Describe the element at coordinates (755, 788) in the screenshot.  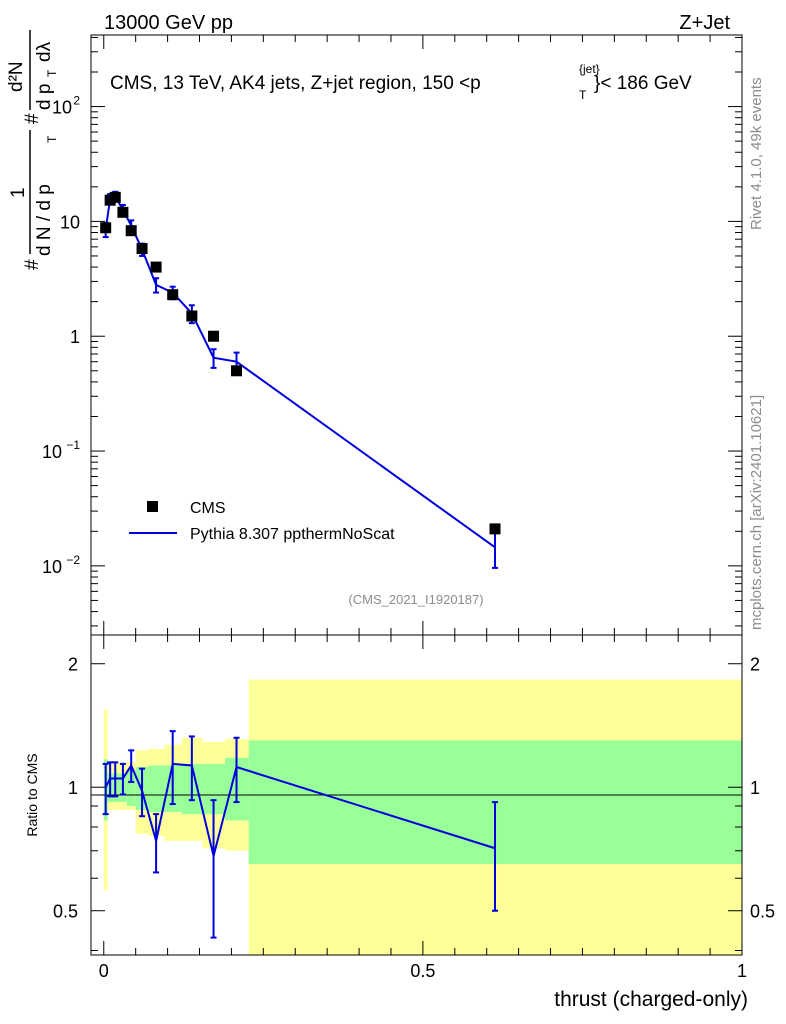
I see `ratio-ytick-label-right: 1` at that location.